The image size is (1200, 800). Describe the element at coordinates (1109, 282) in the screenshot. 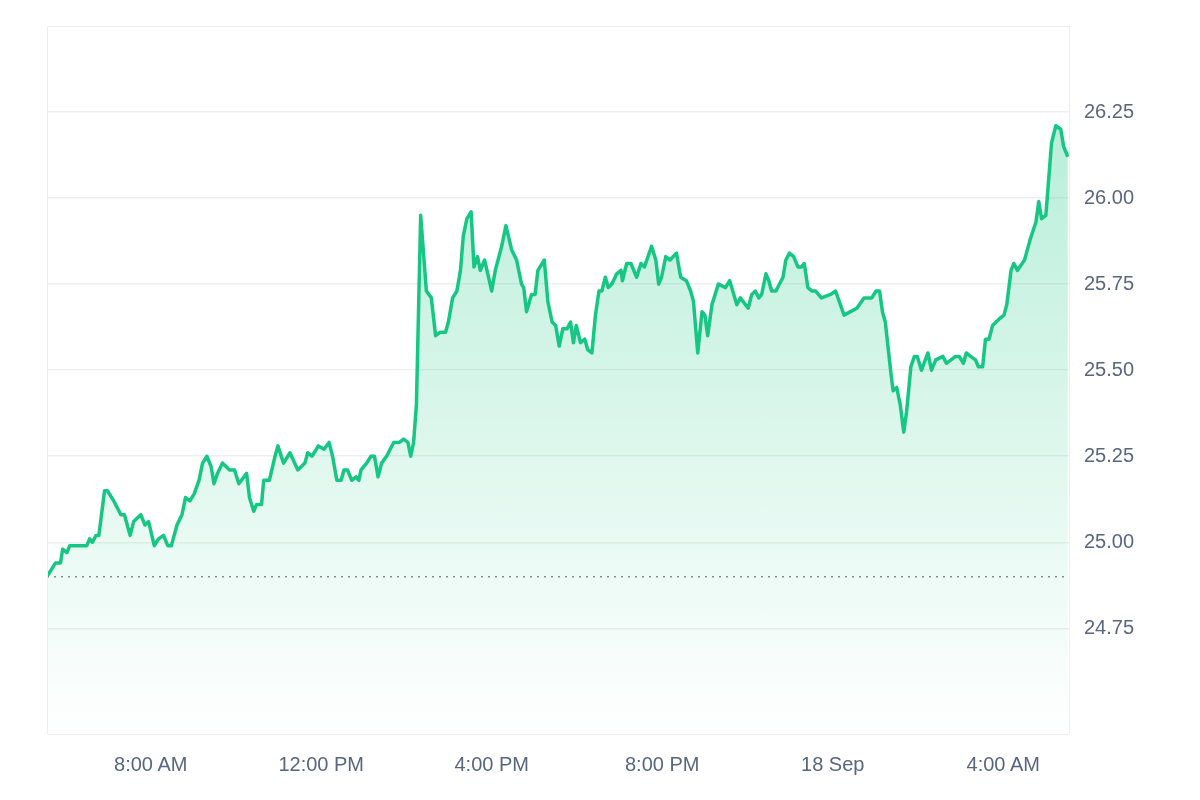

I see `y-tick-label: 25.75` at that location.